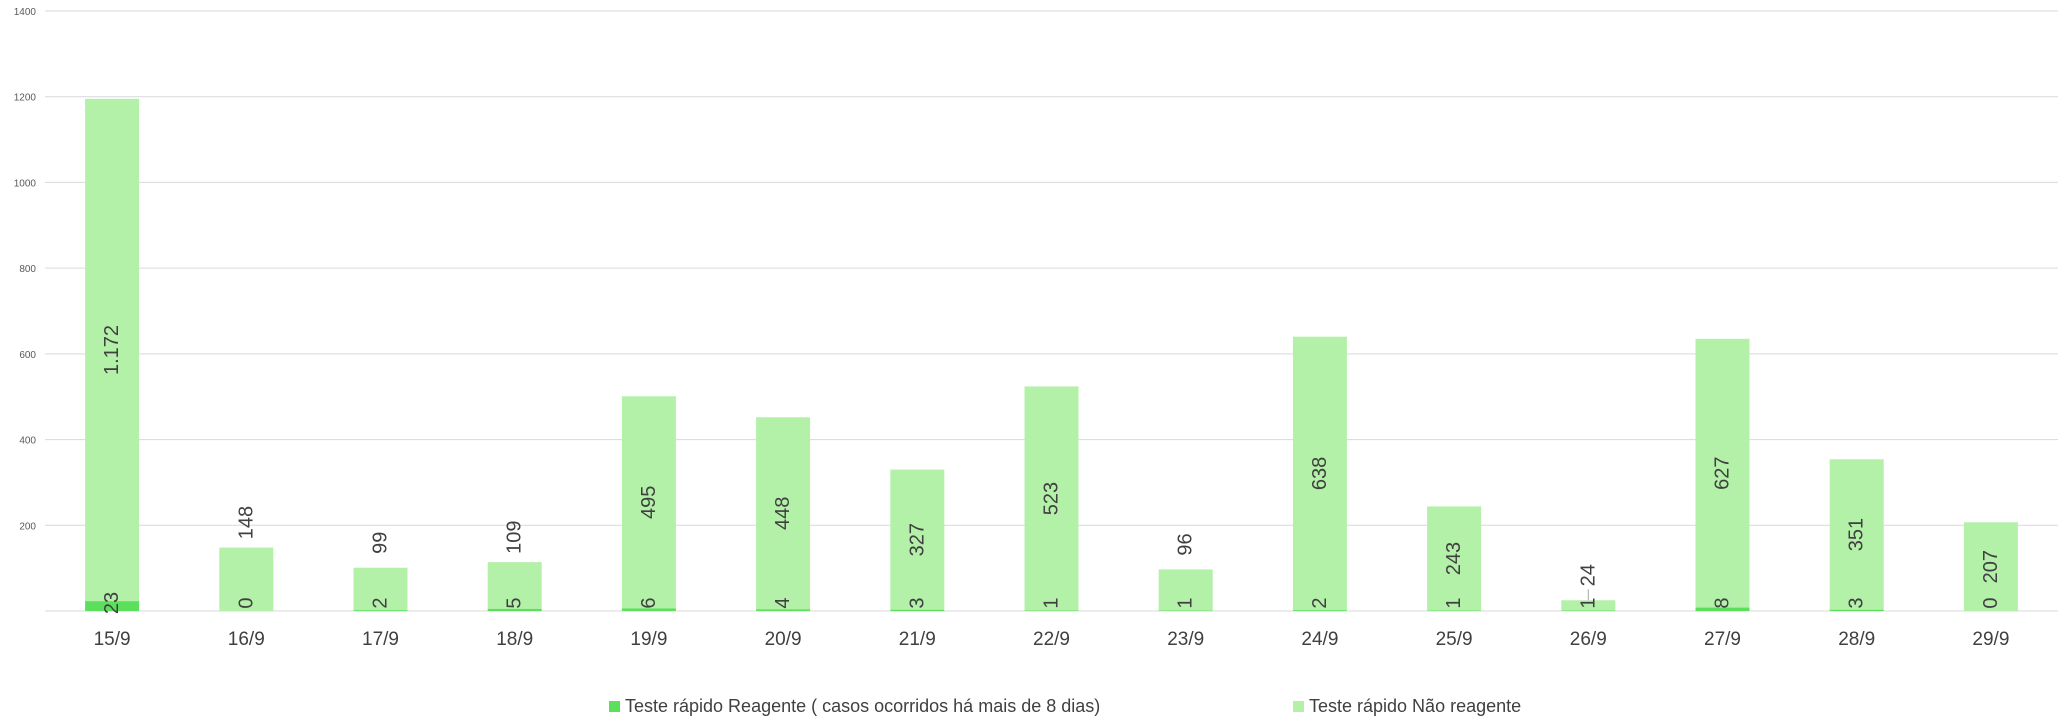 This screenshot has height=721, width=2065. Describe the element at coordinates (27, 269) in the screenshot. I see `y-tick-label: 800` at that location.